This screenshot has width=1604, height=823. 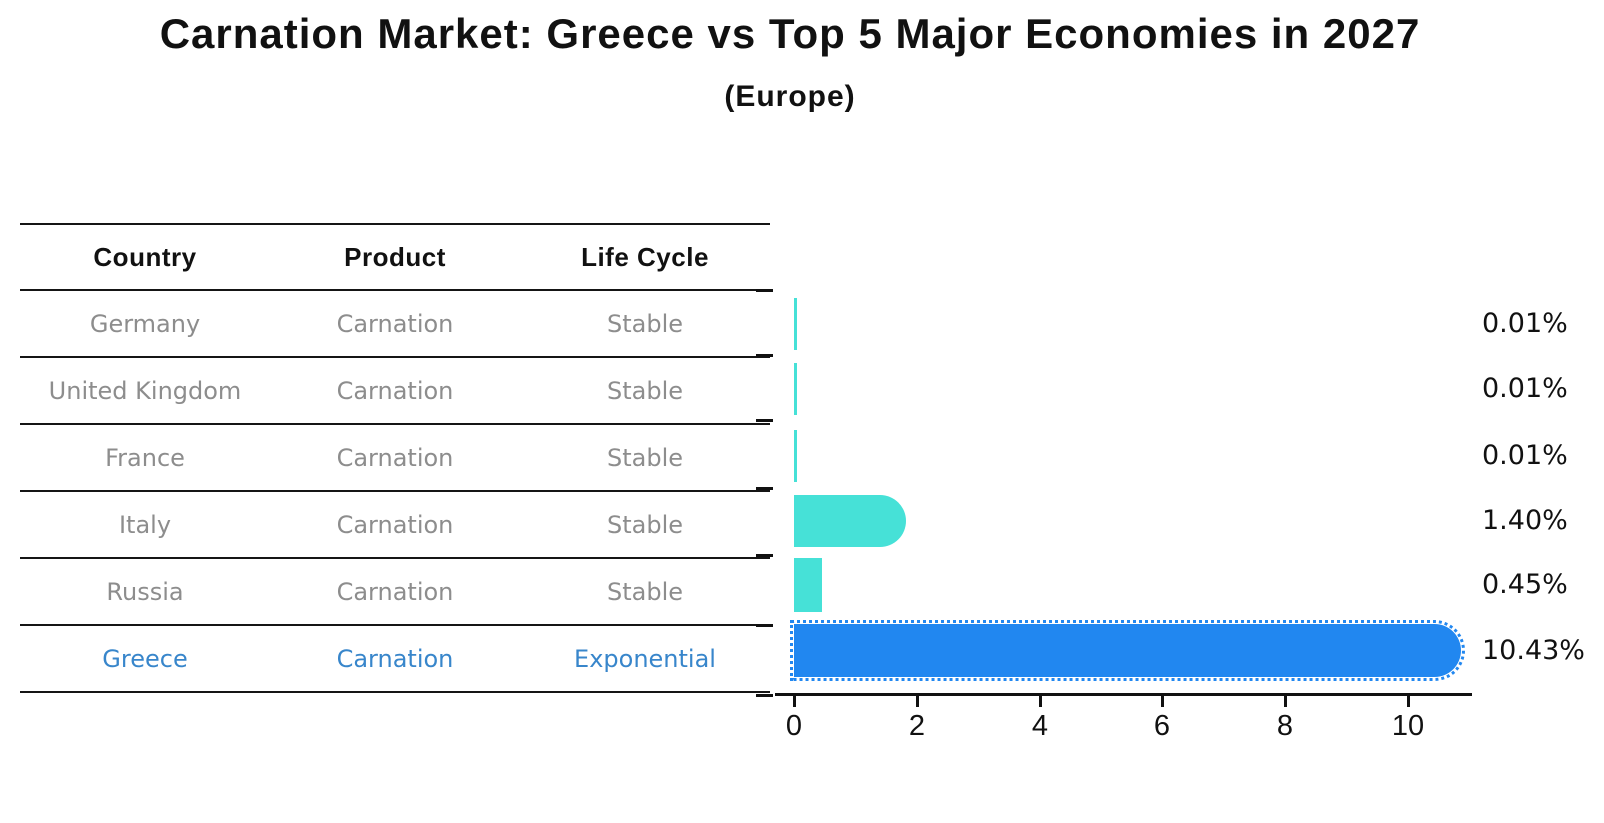 I want to click on x-tick-label-4: 4, so click(x=1040, y=726).